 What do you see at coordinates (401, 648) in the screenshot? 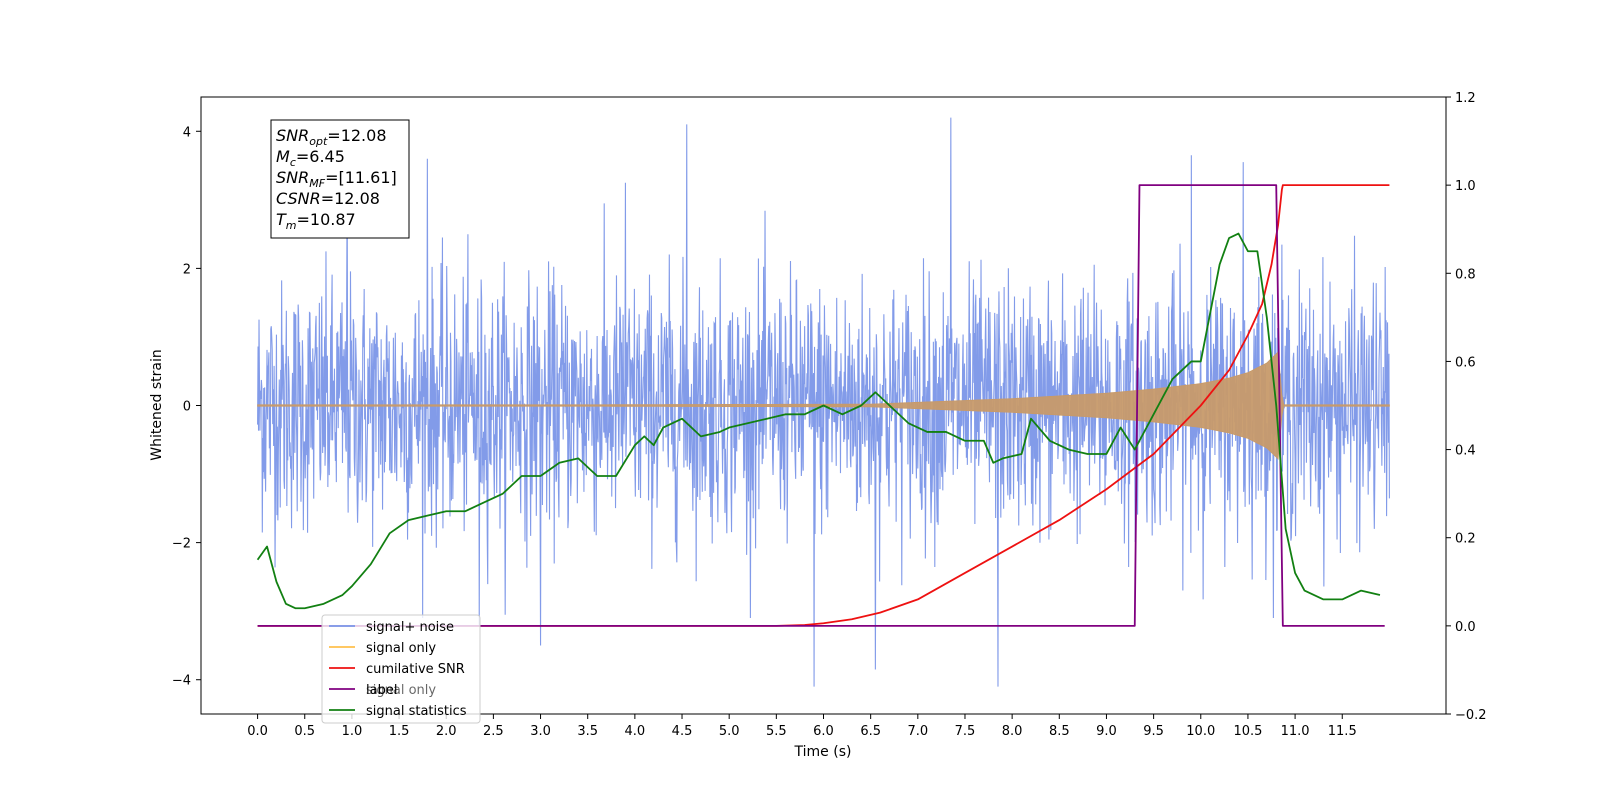
I see `legend-label: signal only` at bounding box center [401, 648].